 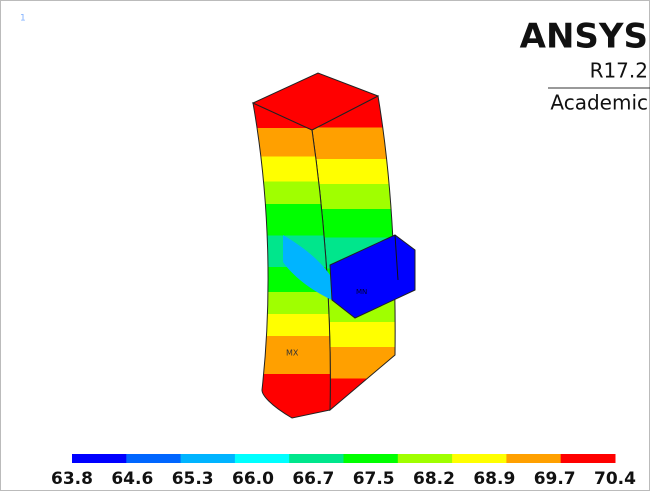 I want to click on legend-label: 69.7, so click(x=555, y=479).